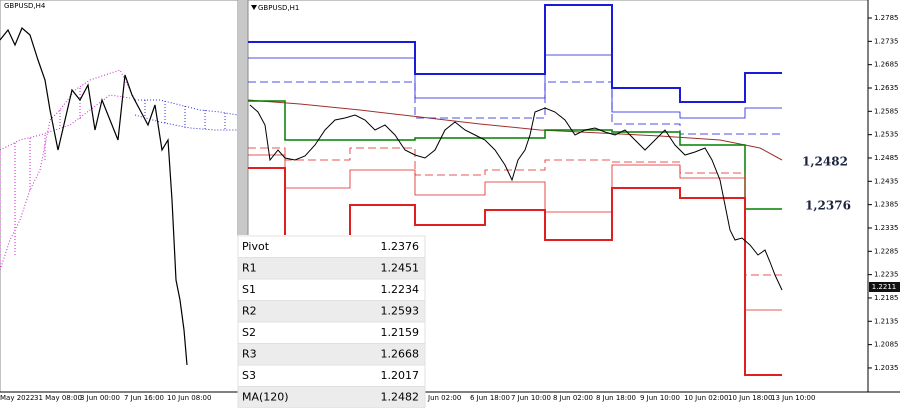 This screenshot has height=412, width=900. What do you see at coordinates (400, 311) in the screenshot?
I see `level-value: 1.2593` at bounding box center [400, 311].